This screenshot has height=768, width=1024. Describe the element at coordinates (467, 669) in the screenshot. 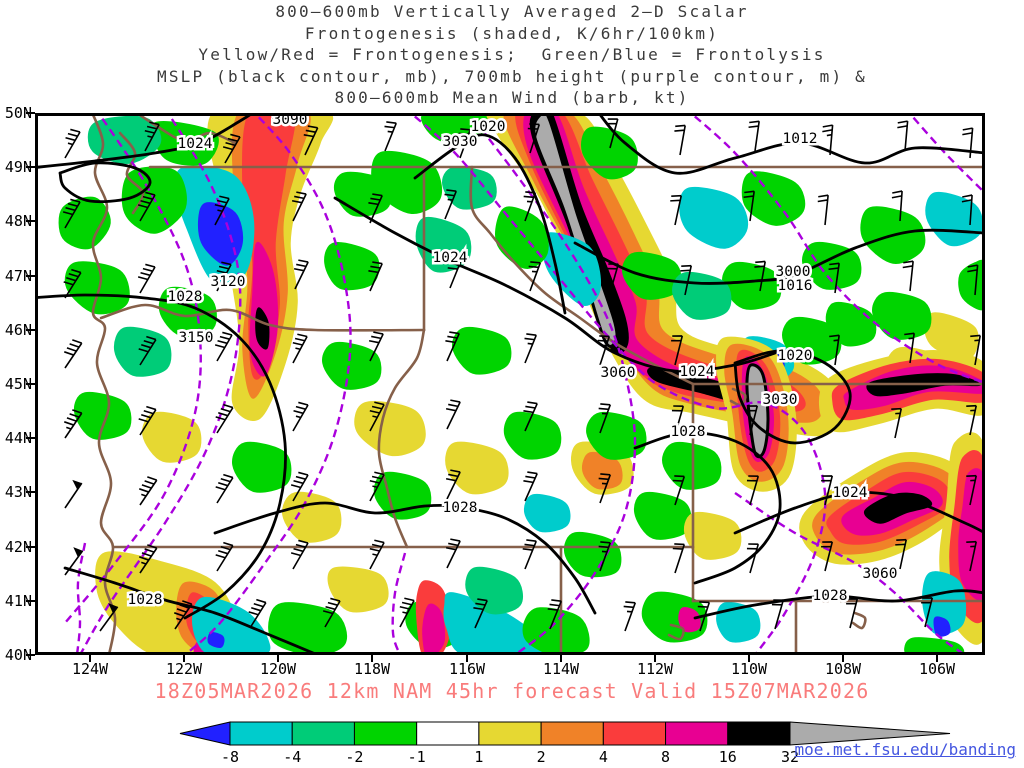

I see `x-axis-label: 116W` at that location.